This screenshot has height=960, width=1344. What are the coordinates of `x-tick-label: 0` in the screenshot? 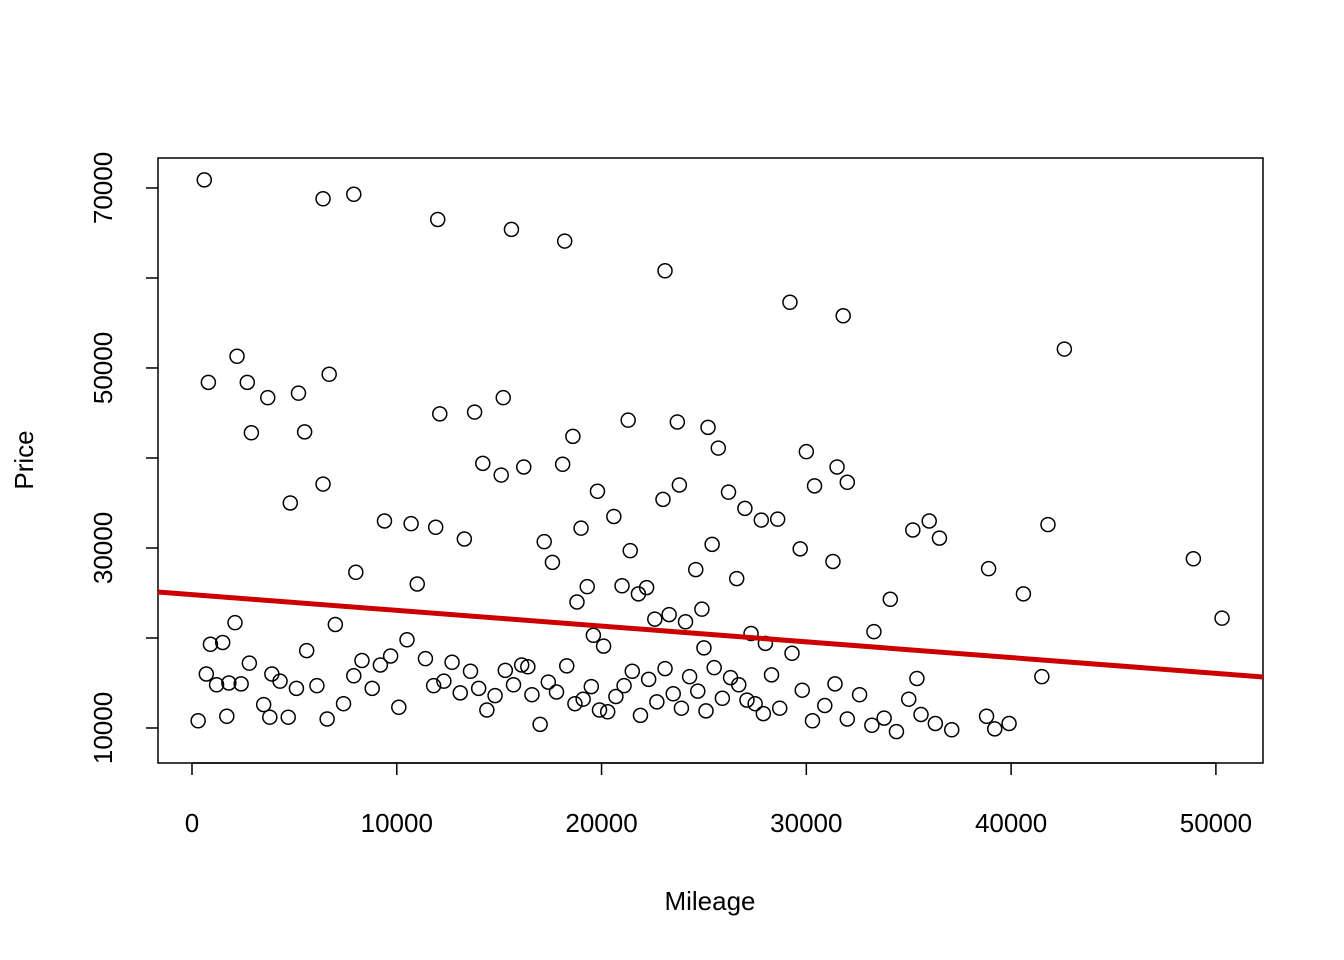 It's located at (192, 823).